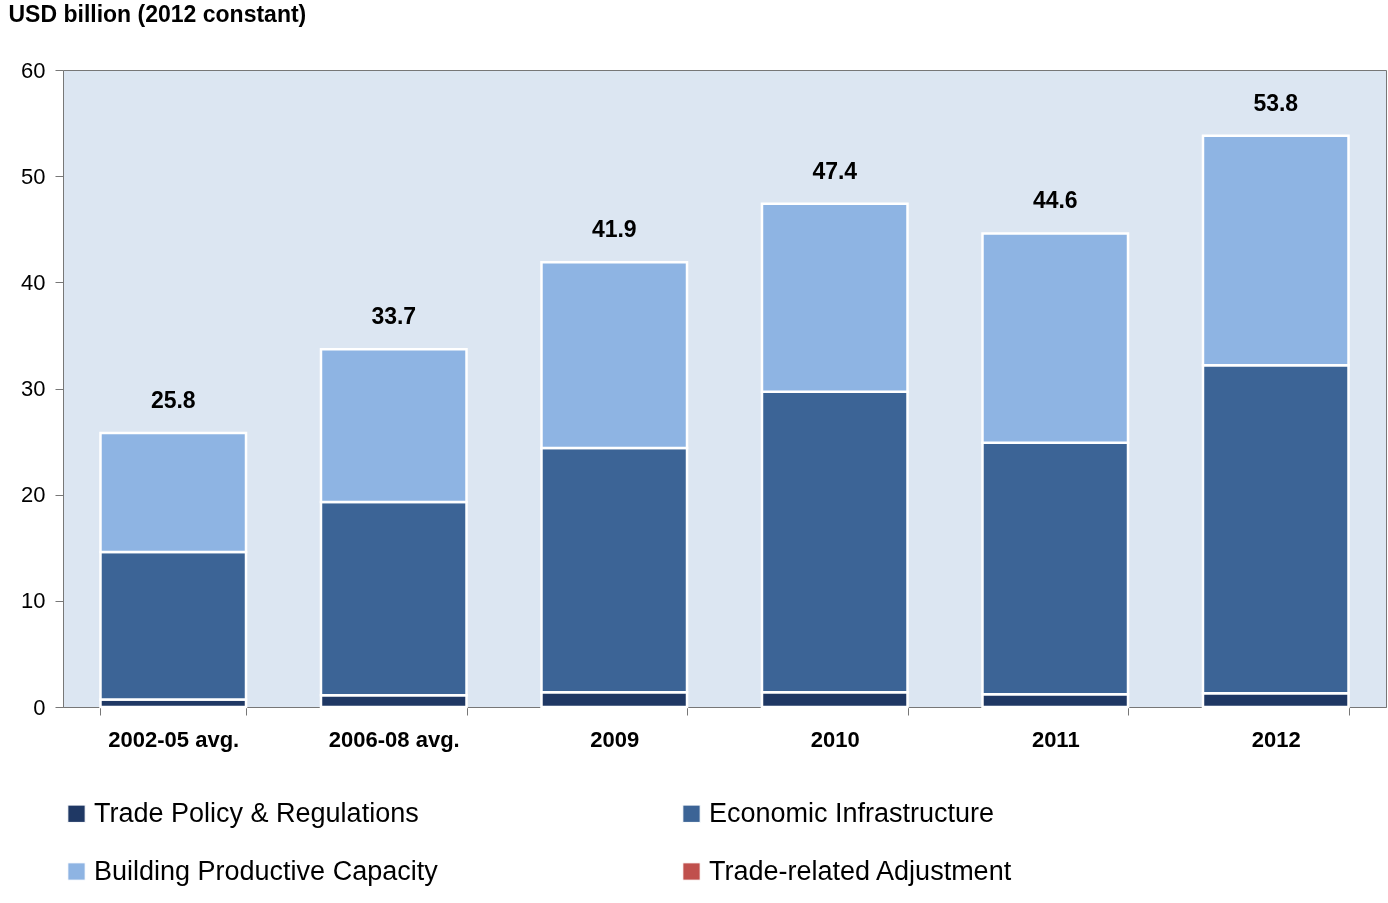  What do you see at coordinates (1276, 739) in the screenshot?
I see `x-tick-label: 2012` at bounding box center [1276, 739].